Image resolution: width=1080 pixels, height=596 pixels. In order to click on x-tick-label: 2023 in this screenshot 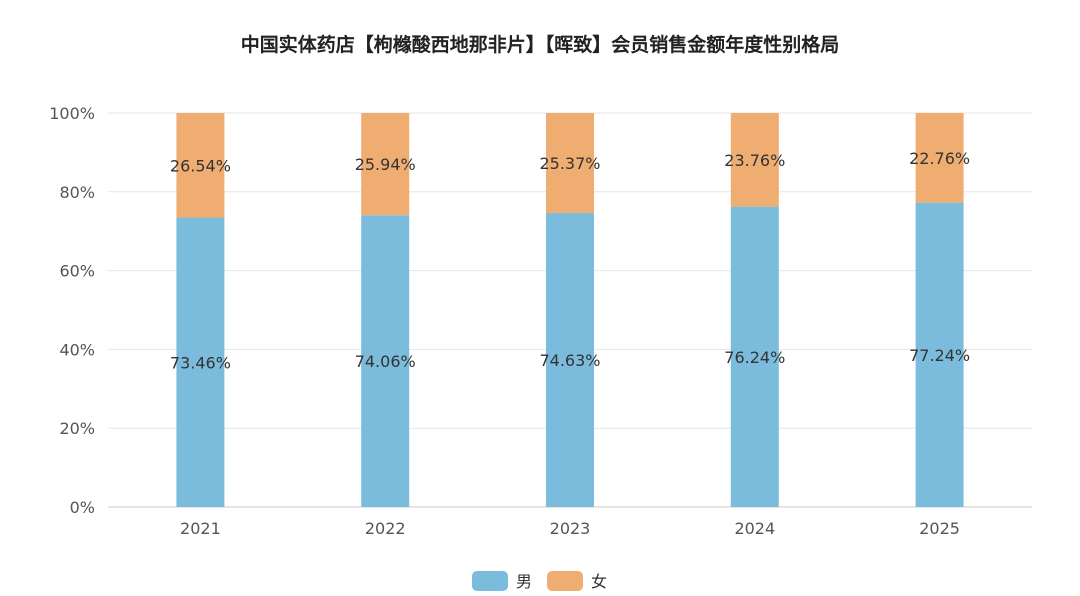, I will do `click(570, 528)`.